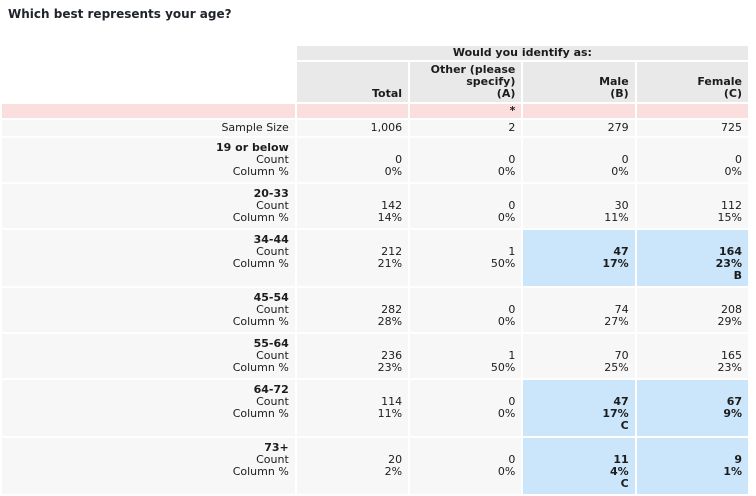  I want to click on count-value: 208, so click(731, 309).